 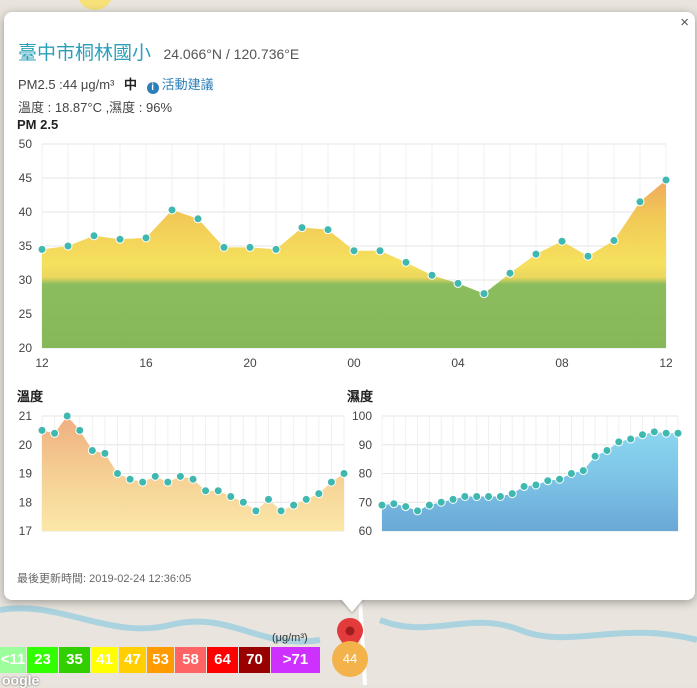 What do you see at coordinates (26, 212) in the screenshot?
I see `y-tick-label: 40` at bounding box center [26, 212].